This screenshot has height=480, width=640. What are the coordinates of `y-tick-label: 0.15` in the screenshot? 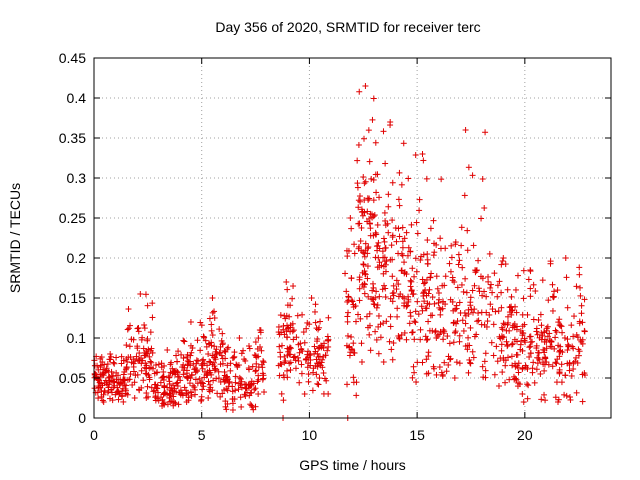 It's located at (72, 298).